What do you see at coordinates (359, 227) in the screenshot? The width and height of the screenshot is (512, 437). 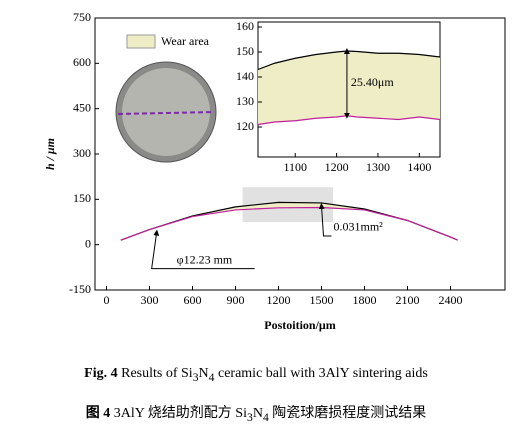 I see `annotation: 0.031mm²` at bounding box center [359, 227].